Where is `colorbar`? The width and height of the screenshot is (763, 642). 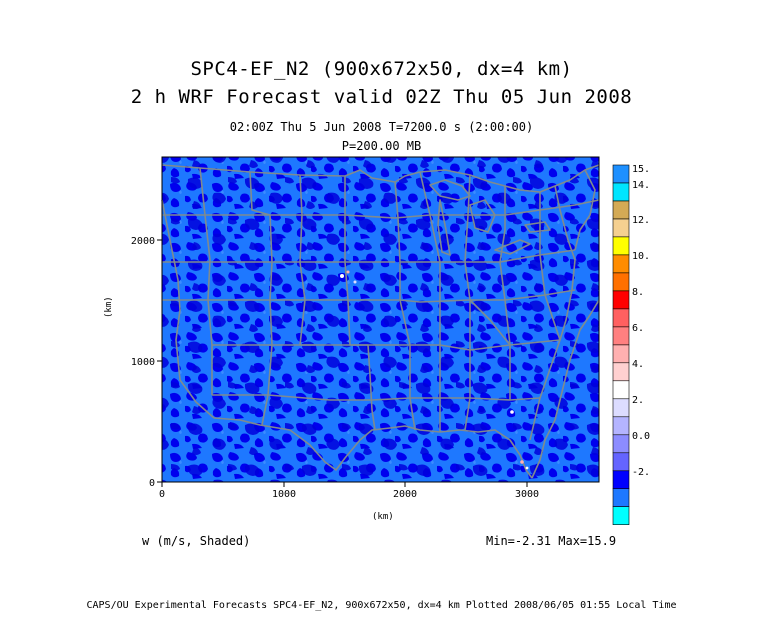
colorbar is located at coordinates (621, 345).